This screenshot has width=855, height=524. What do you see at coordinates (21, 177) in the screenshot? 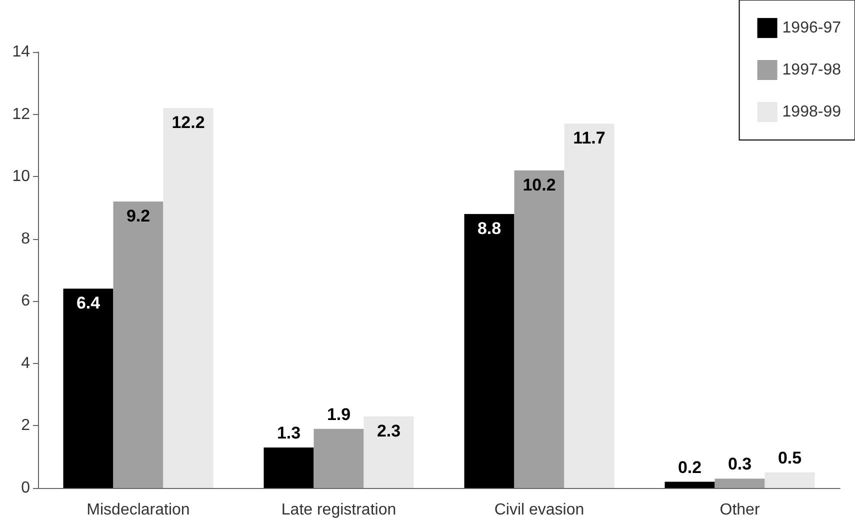
I see `y-tick-label: 10` at bounding box center [21, 177].